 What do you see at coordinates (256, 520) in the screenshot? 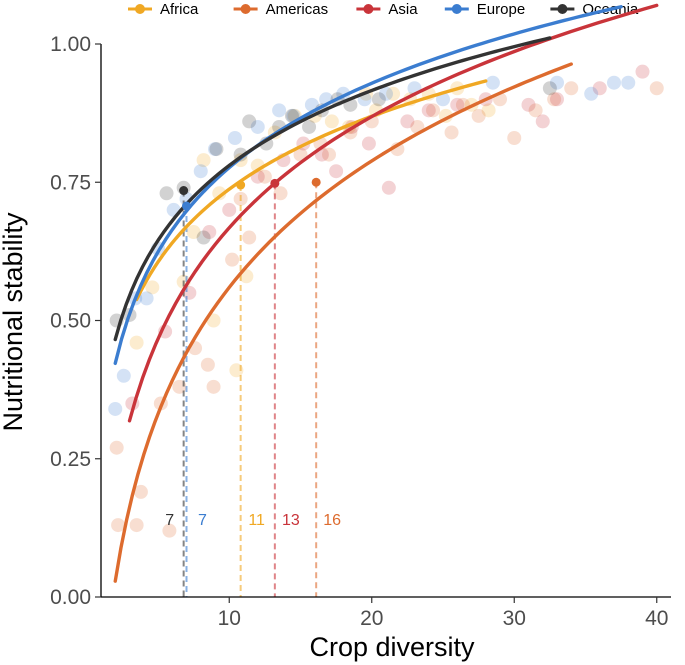
I see `threshold-label-africa: 11` at bounding box center [256, 520].